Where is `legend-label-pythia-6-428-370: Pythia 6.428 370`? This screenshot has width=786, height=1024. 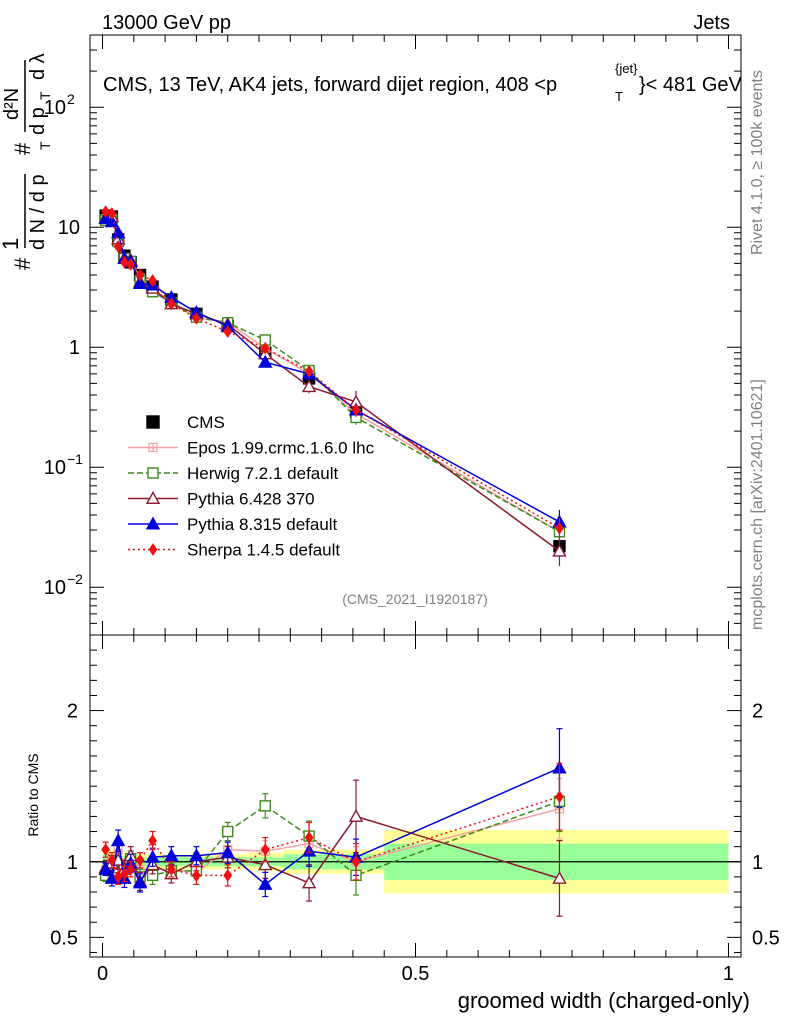
legend-label-pythia-6-428-370: Pythia 6.428 370 is located at coordinates (251, 499).